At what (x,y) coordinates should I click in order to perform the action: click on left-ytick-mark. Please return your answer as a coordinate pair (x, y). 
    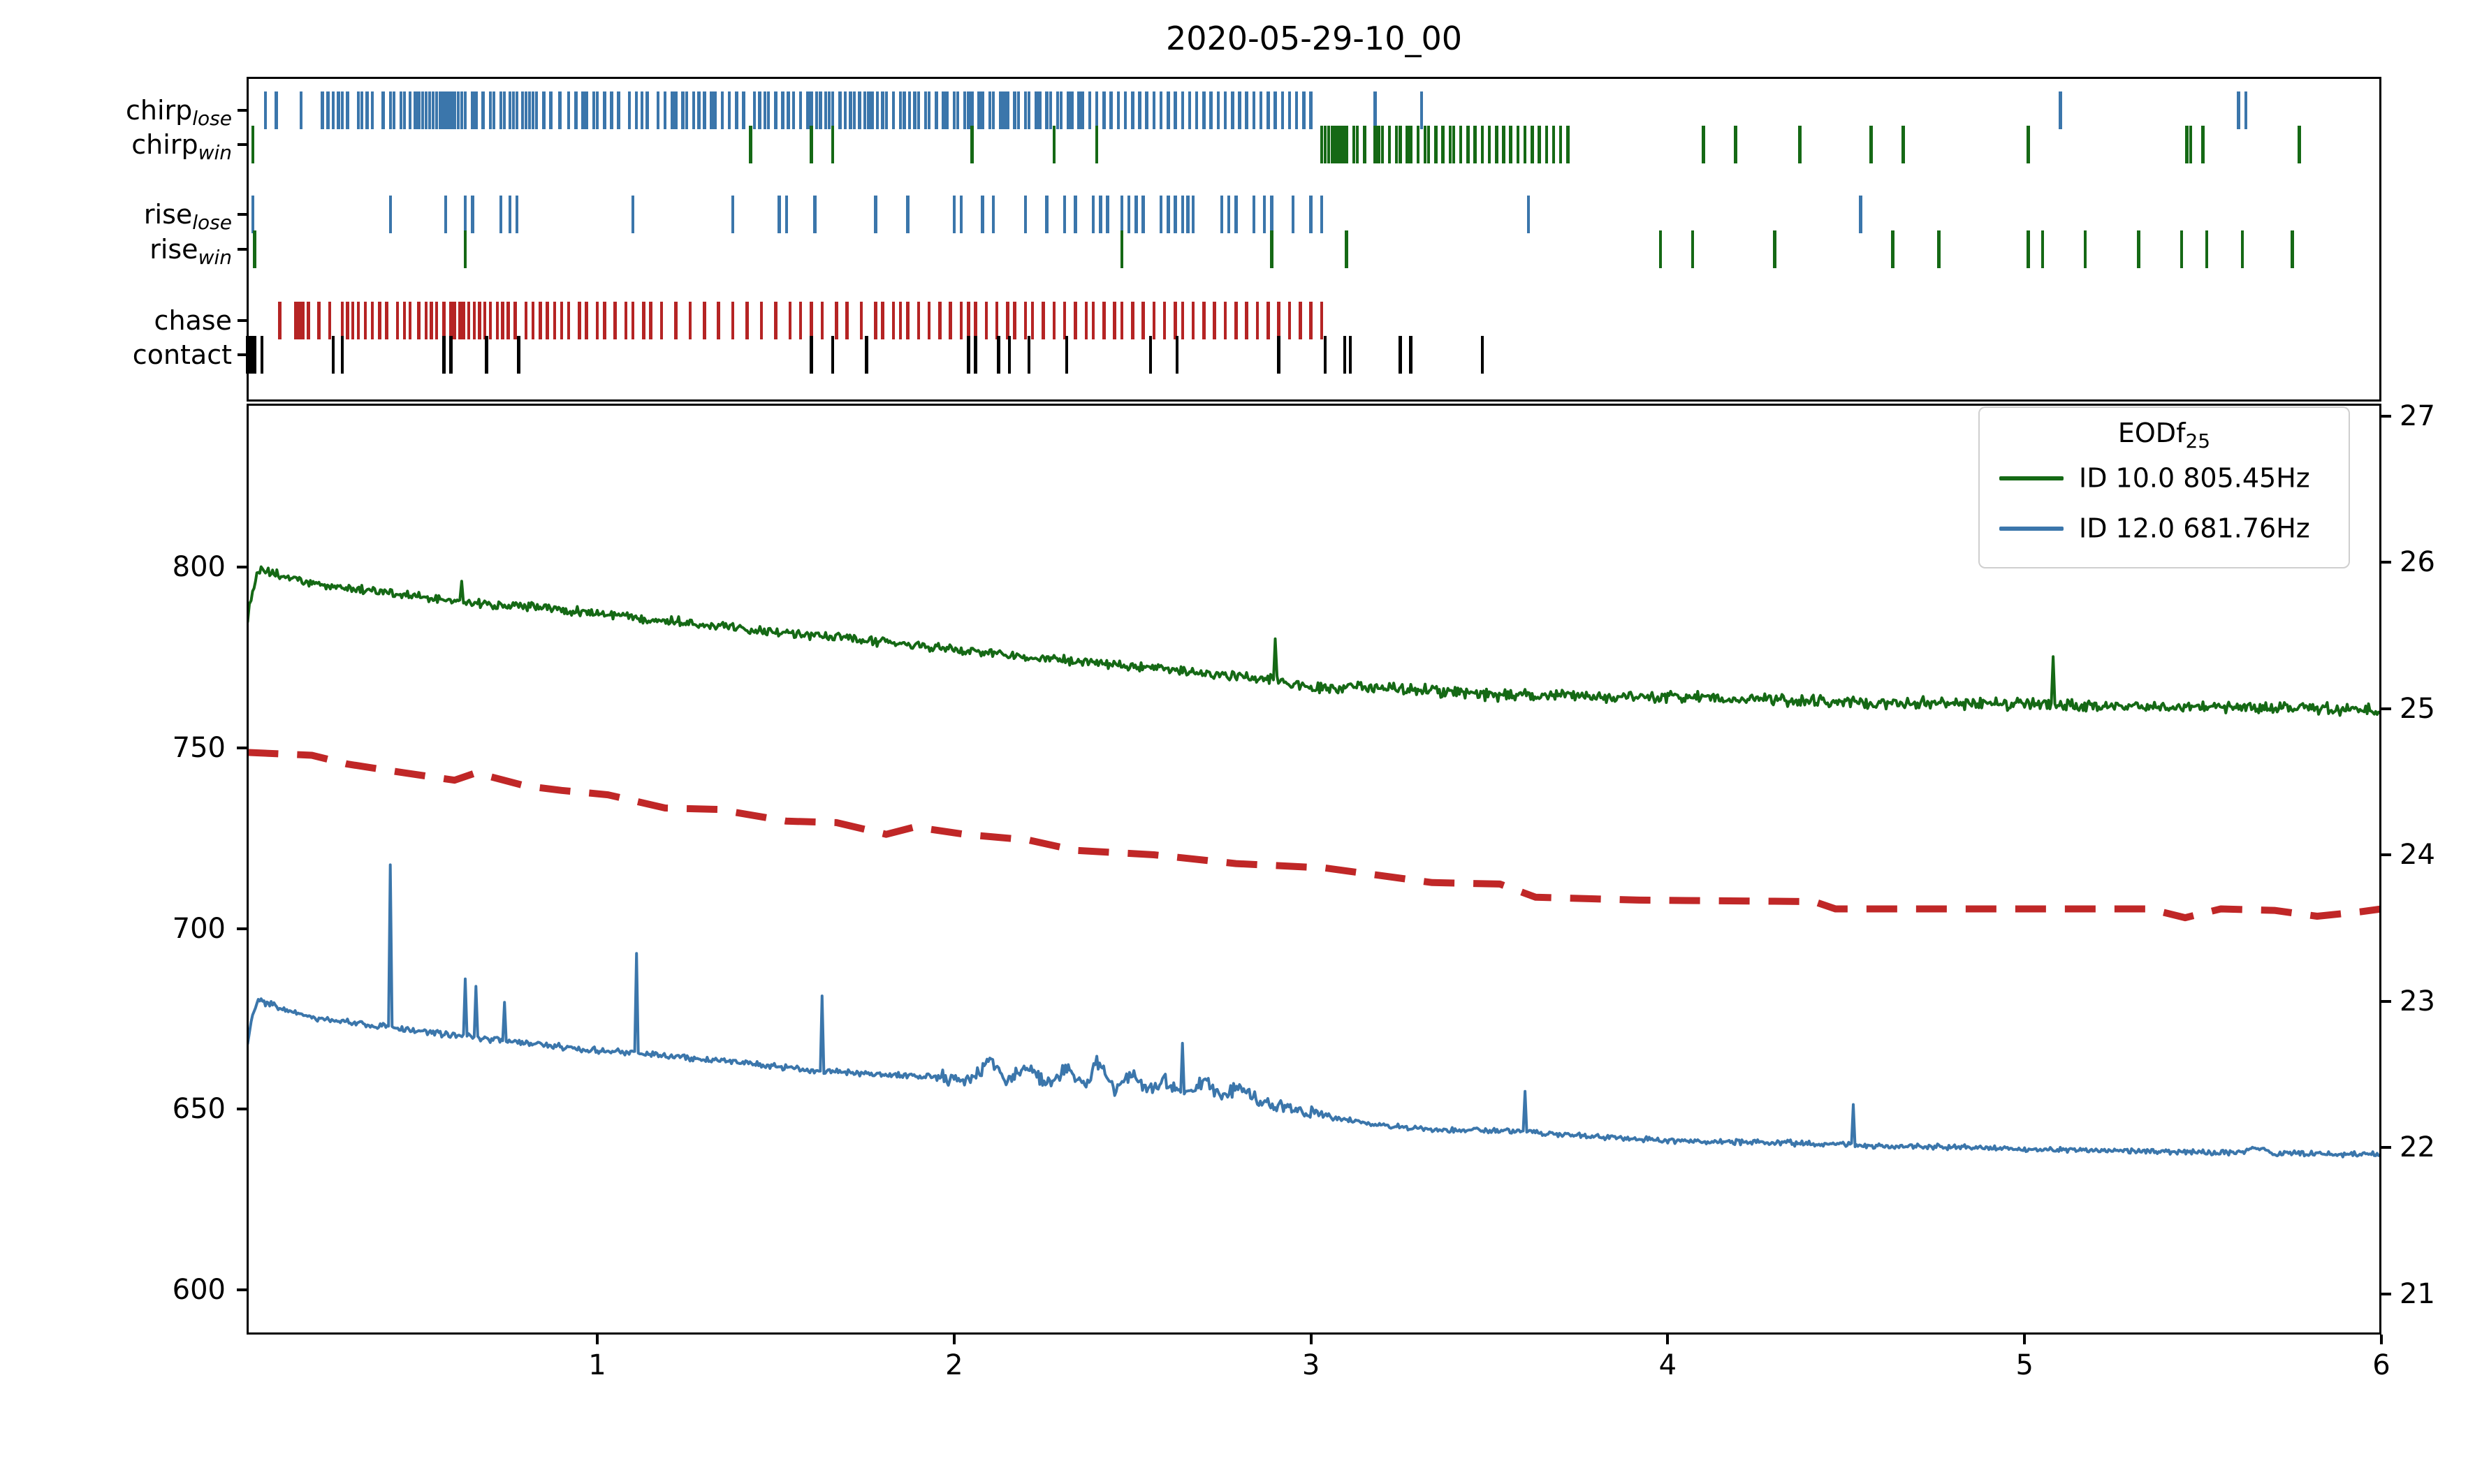
    Looking at the image, I should click on (242, 1109).